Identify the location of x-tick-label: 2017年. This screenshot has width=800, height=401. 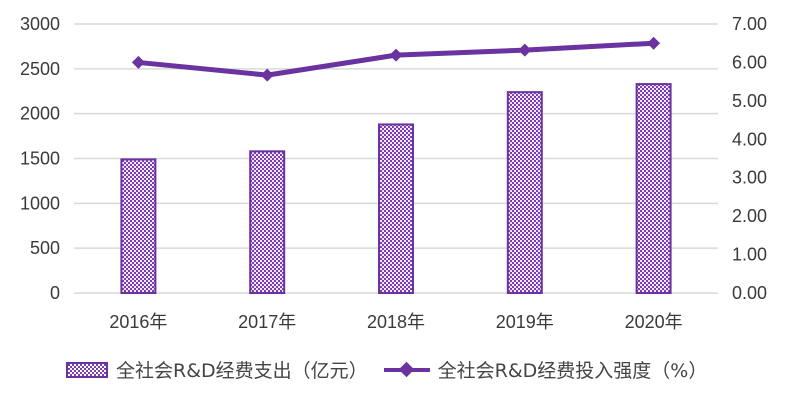
(267, 322).